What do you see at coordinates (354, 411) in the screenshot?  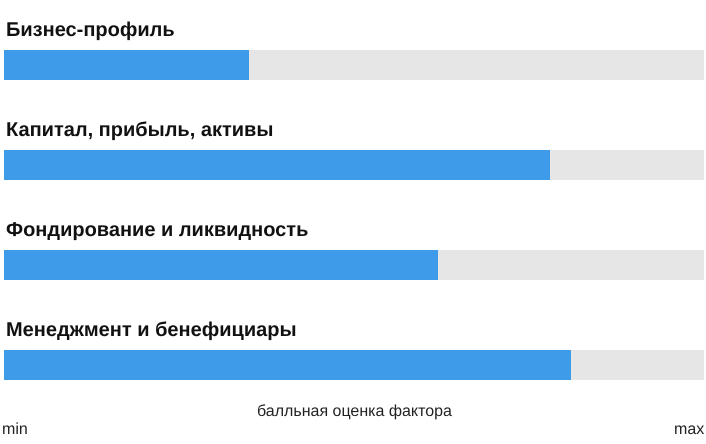 I see `annotation: балльная оценка фактора` at bounding box center [354, 411].